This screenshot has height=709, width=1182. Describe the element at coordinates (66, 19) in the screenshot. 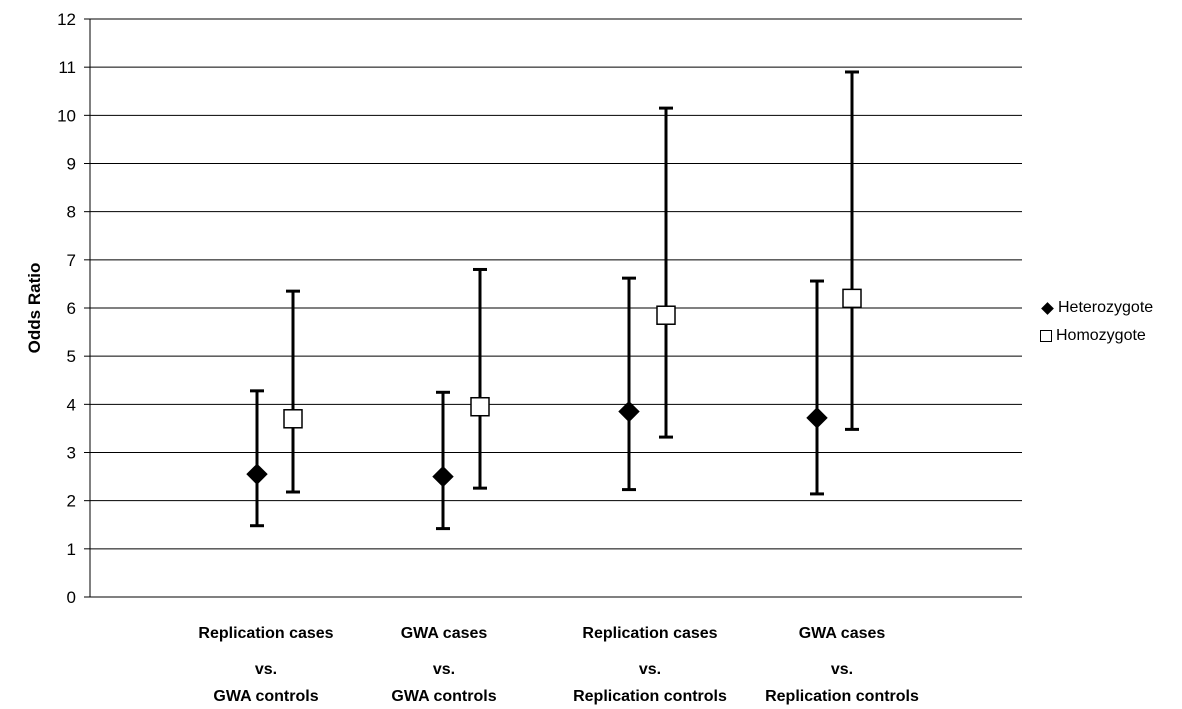

I see `y-tick-label: 12` at that location.